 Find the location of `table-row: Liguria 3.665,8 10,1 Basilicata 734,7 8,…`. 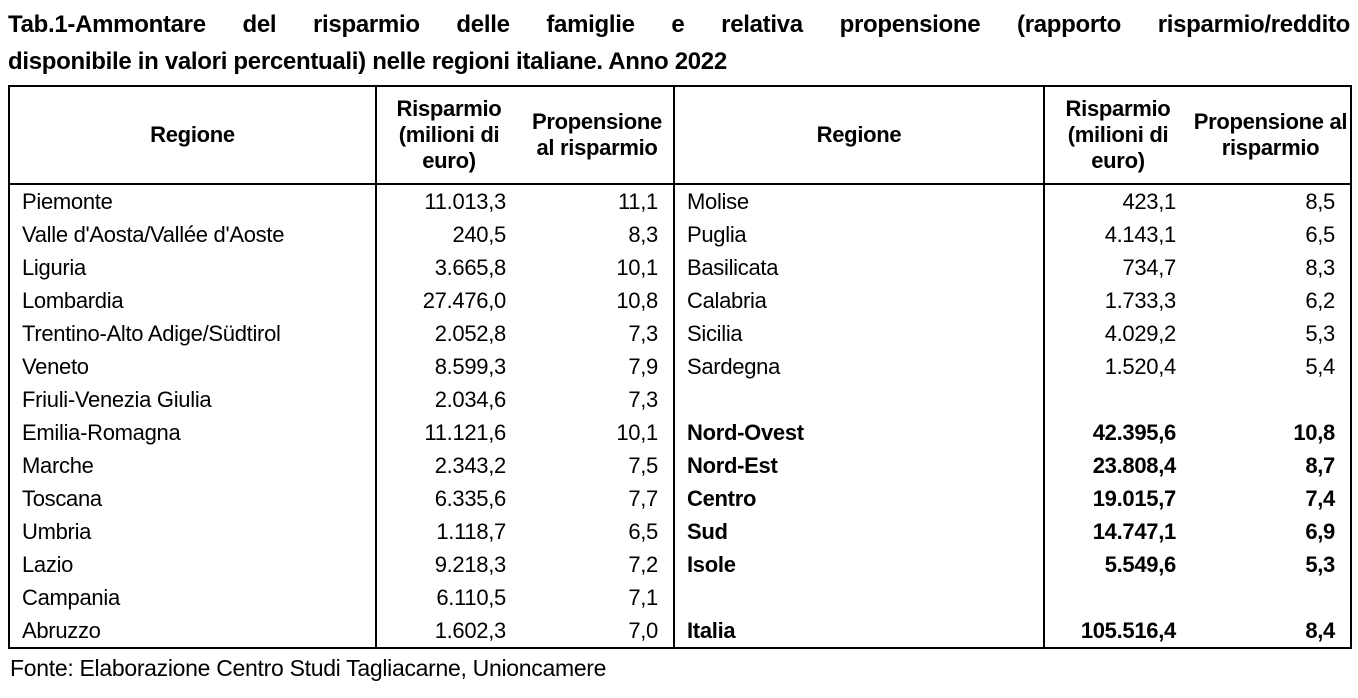

table-row: Liguria 3.665,8 10,1 Basilicata 734,7 8,… is located at coordinates (680, 267).